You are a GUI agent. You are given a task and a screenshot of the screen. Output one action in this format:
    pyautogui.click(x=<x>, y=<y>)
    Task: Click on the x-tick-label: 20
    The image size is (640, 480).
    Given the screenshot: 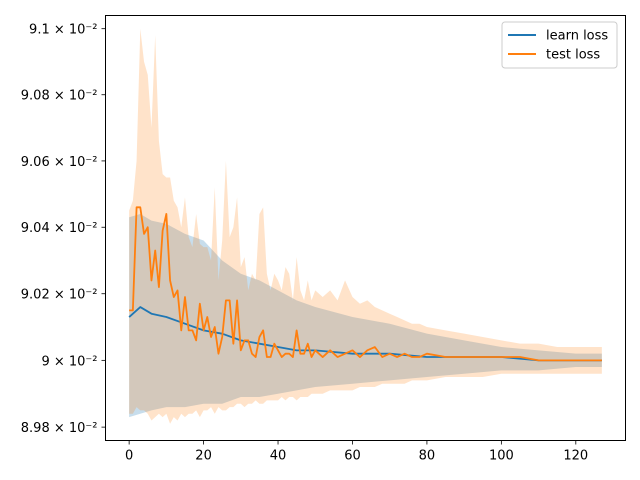 What is the action you would take?
    pyautogui.click(x=203, y=456)
    